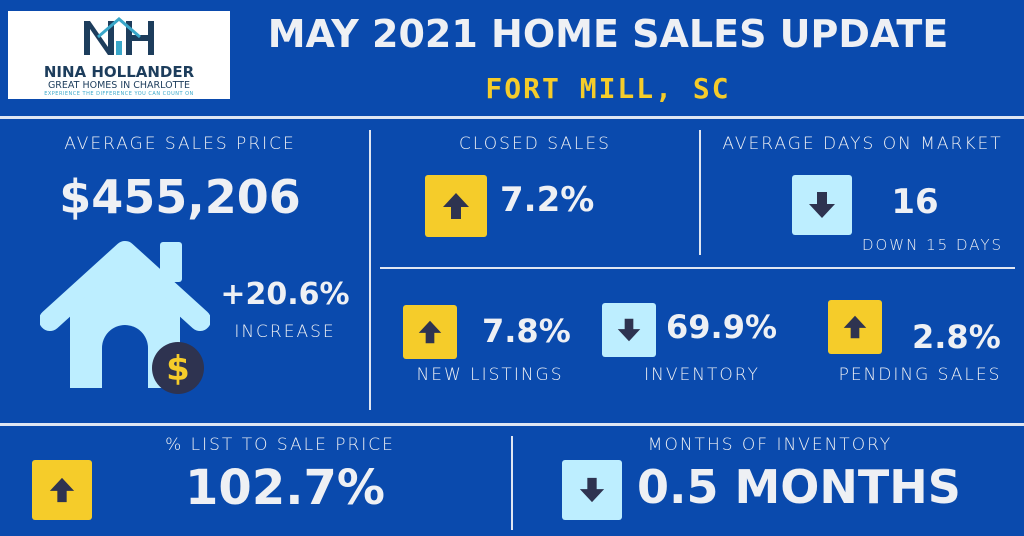  What do you see at coordinates (180, 197) in the screenshot?
I see `avg-price-value: $455,206` at bounding box center [180, 197].